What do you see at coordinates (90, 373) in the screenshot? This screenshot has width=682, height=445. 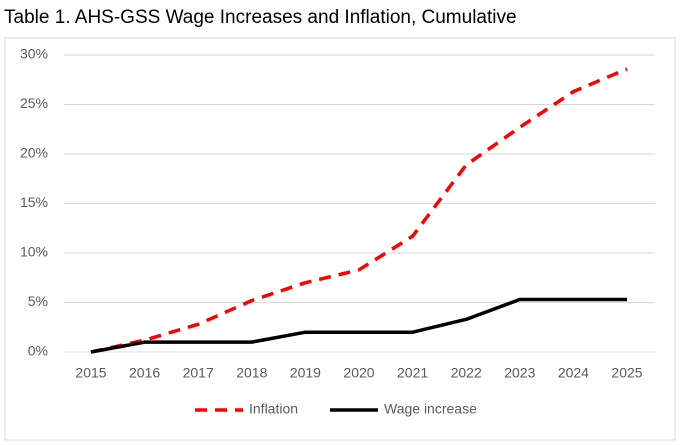 I see `x-tick-label: 2015` at bounding box center [90, 373].